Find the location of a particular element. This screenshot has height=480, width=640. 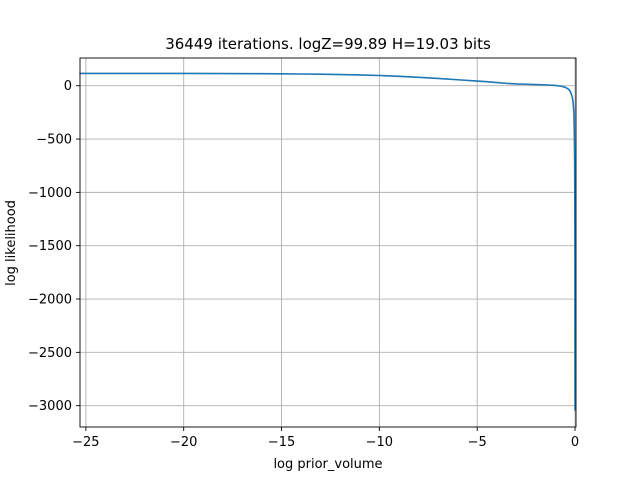

y-tick-label: −2500 is located at coordinates (50, 353).